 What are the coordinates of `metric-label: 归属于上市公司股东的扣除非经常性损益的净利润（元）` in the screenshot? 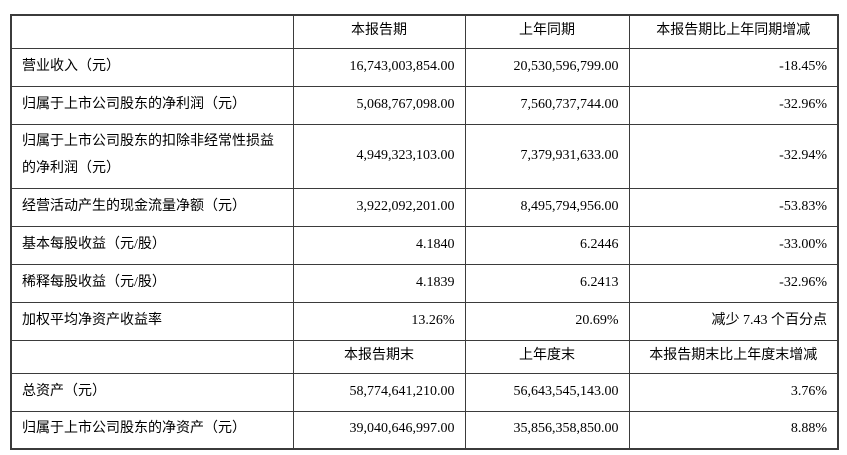 It's located at (152, 156).